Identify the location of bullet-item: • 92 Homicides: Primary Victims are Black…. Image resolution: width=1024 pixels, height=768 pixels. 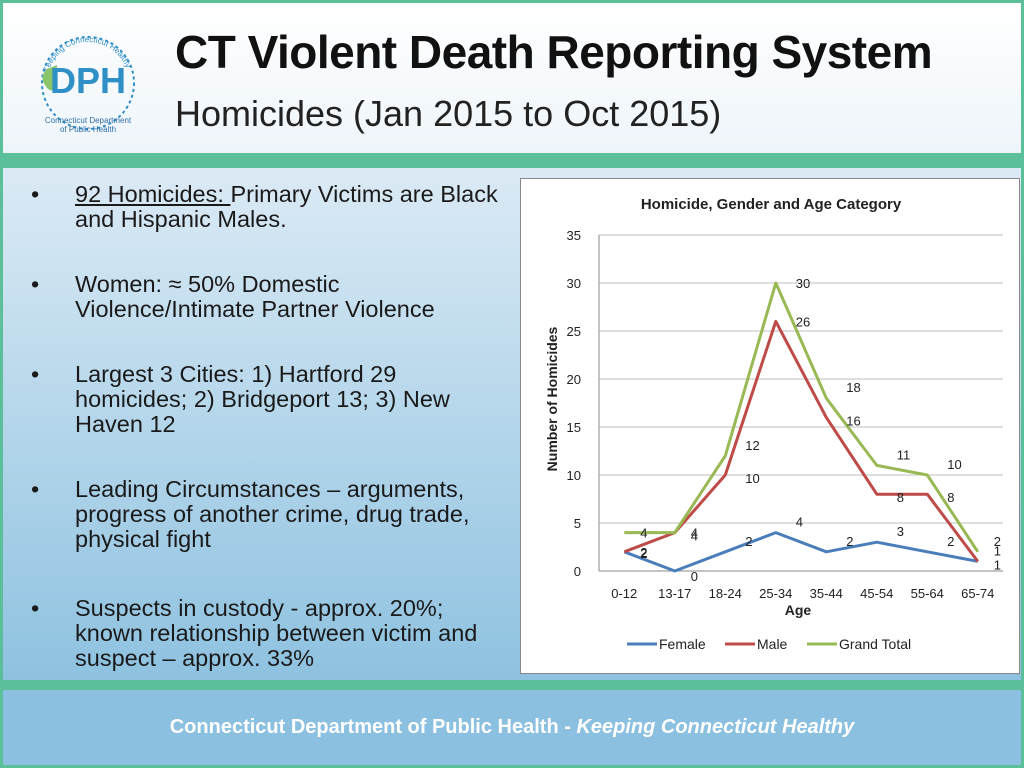
(266, 207).